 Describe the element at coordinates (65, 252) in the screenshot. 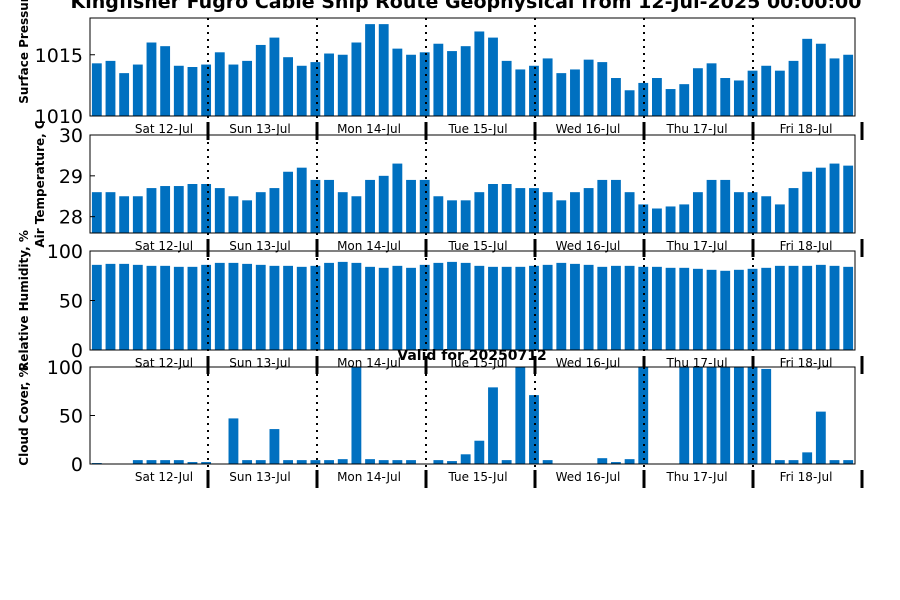

I see `y-tick-label: 100` at that location.